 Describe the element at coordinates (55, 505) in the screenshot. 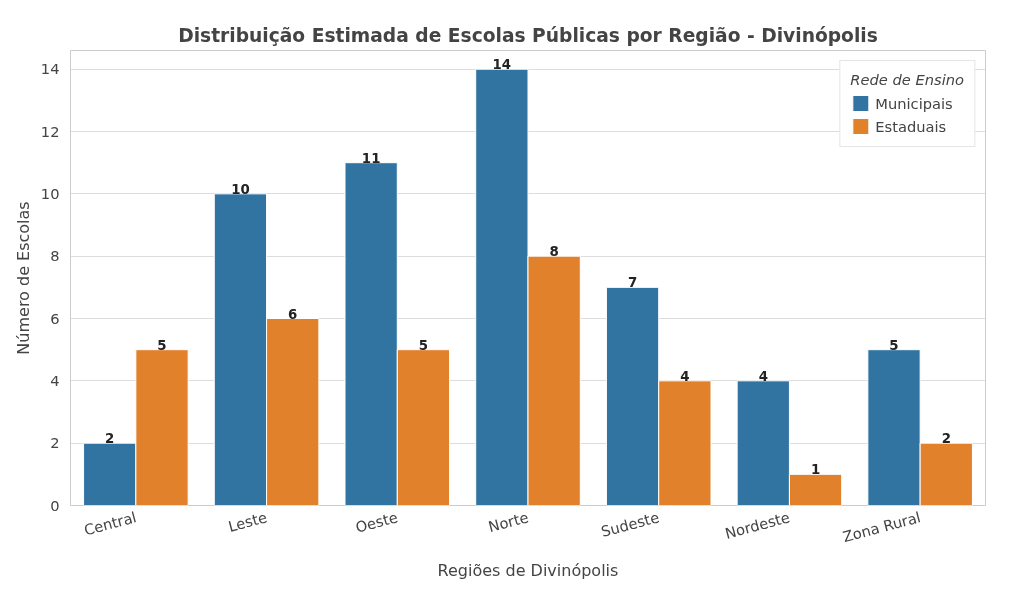

I see `y-tick-label: 0` at that location.